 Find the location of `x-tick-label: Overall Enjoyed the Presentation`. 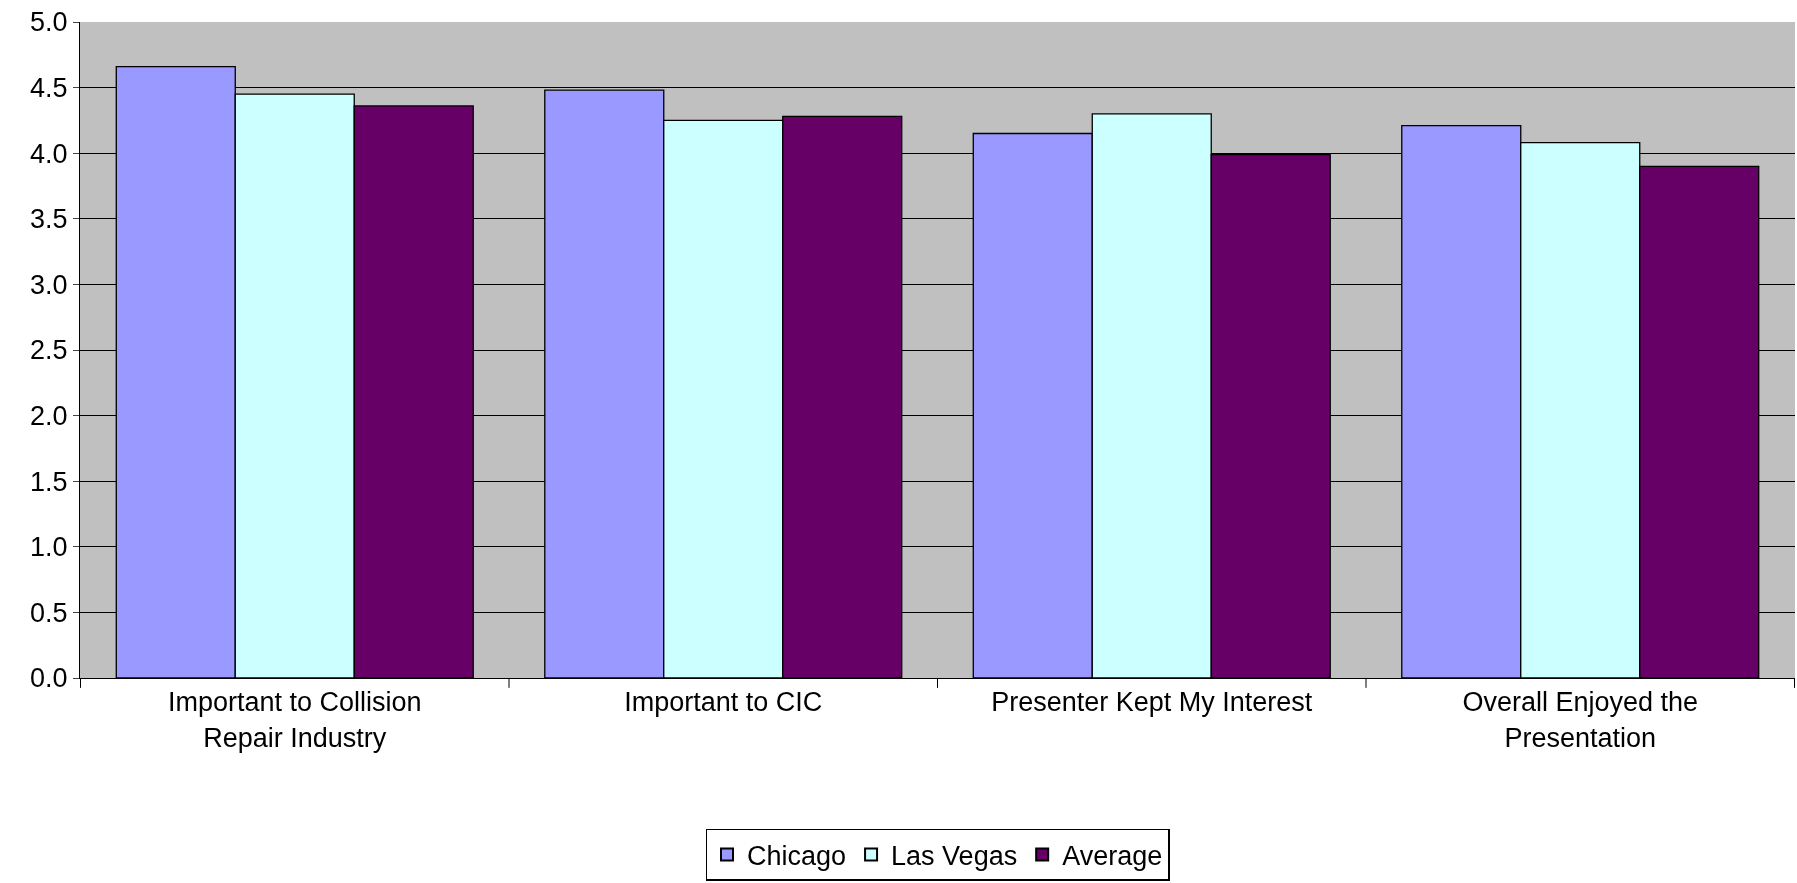

x-tick-label: Overall Enjoyed the Presentation is located at coordinates (1580, 720).